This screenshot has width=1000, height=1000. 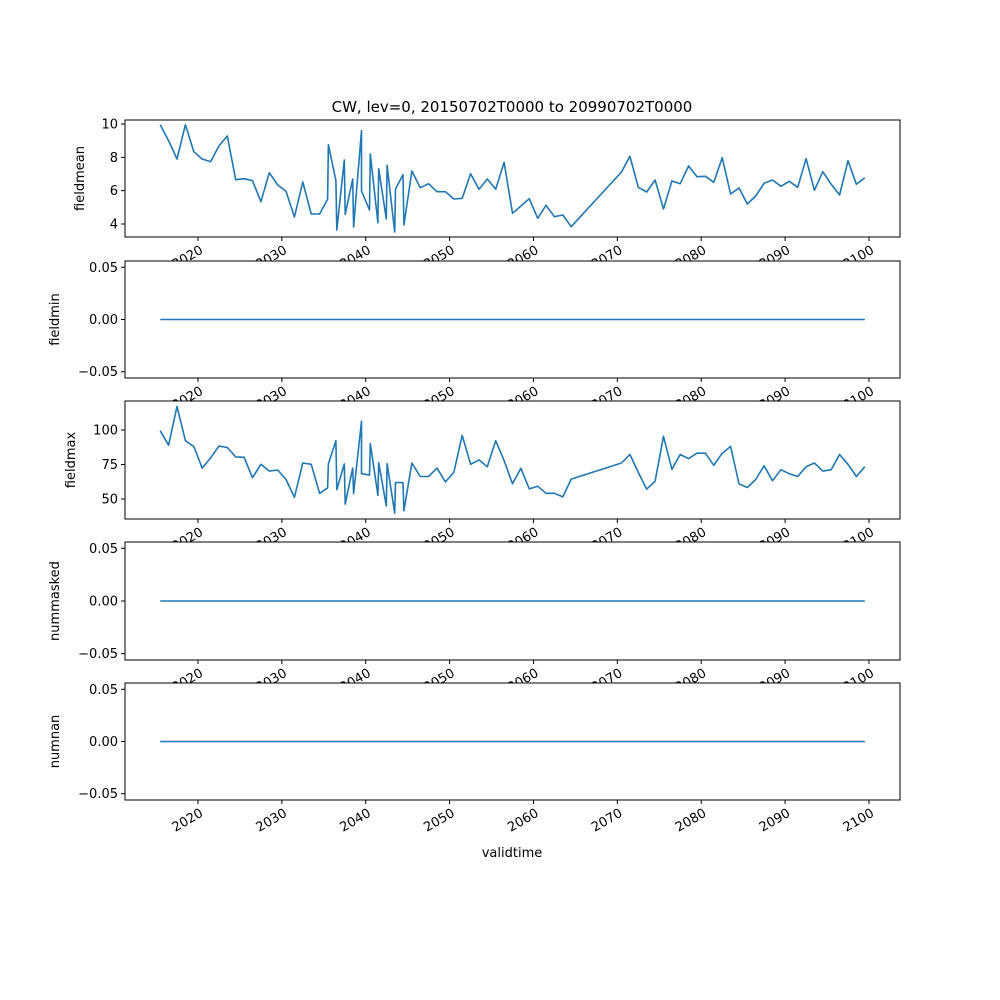 I want to click on y-tick-label: 75, so click(x=109, y=465).